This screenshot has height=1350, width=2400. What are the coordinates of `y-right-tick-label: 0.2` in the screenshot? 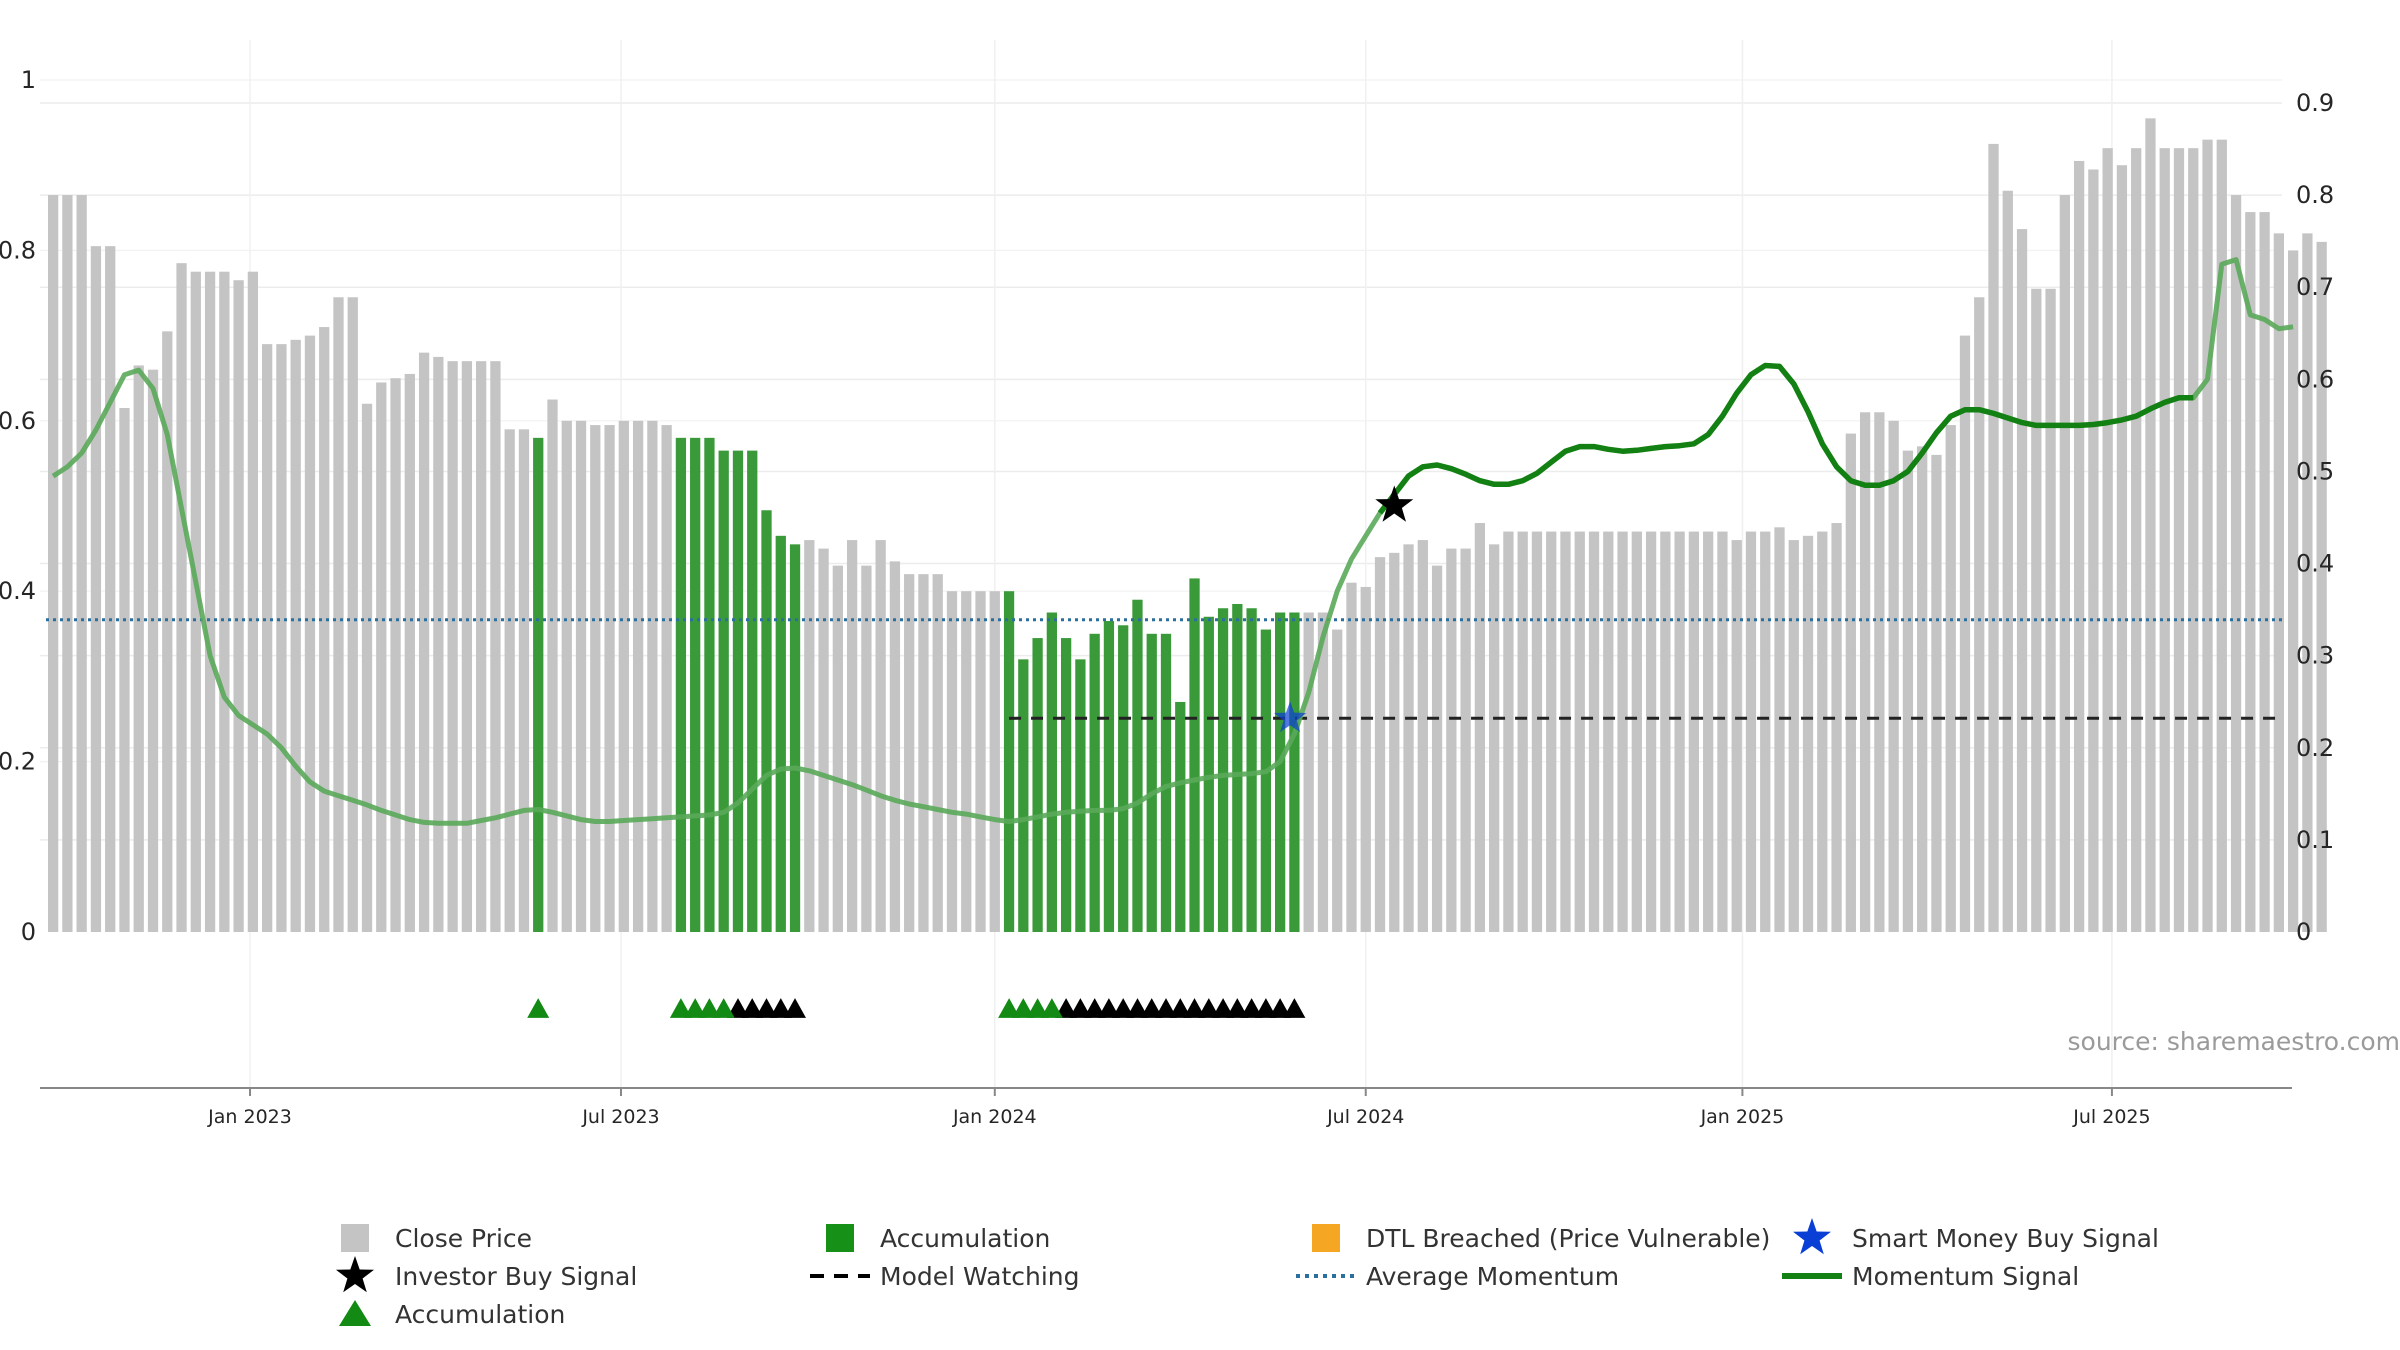 It's located at (2315, 748).